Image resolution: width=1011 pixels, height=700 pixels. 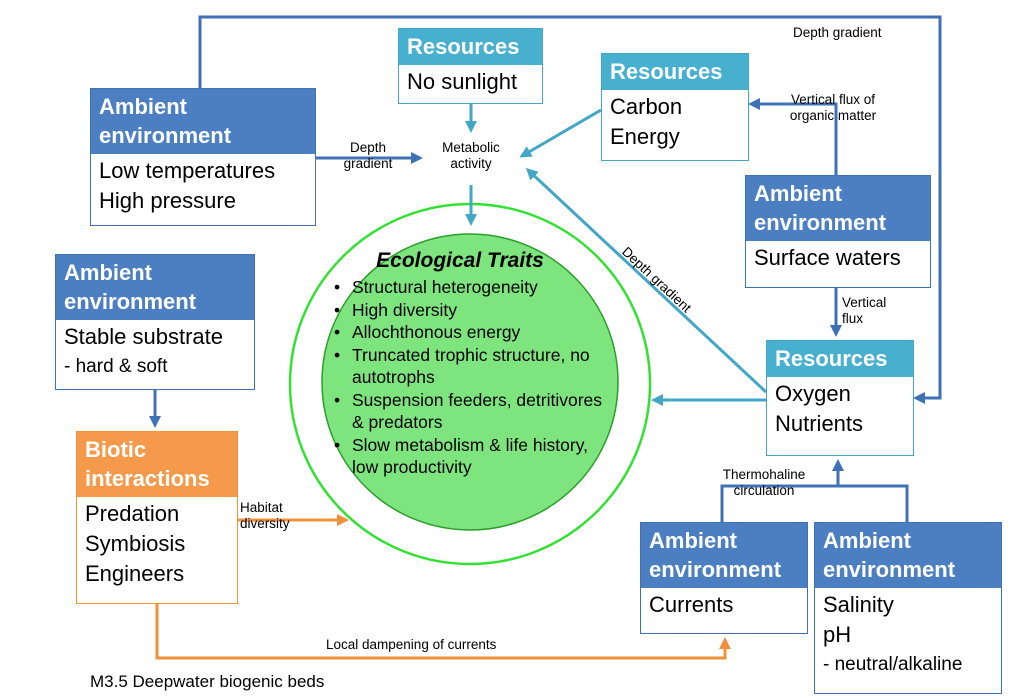 What do you see at coordinates (858, 604) in the screenshot?
I see `box-text: Salinity` at bounding box center [858, 604].